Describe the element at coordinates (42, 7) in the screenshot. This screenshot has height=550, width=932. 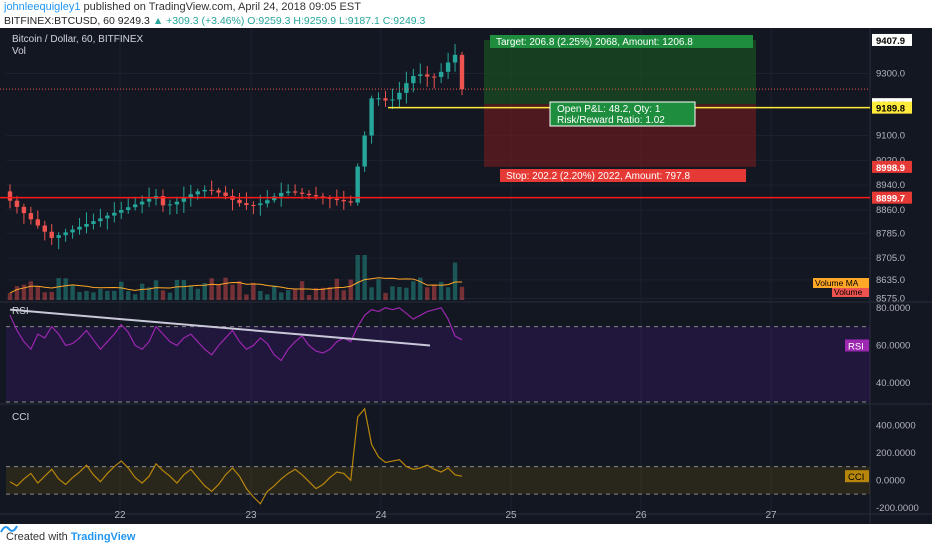
I see `publisher-username: johnleequigley1` at that location.